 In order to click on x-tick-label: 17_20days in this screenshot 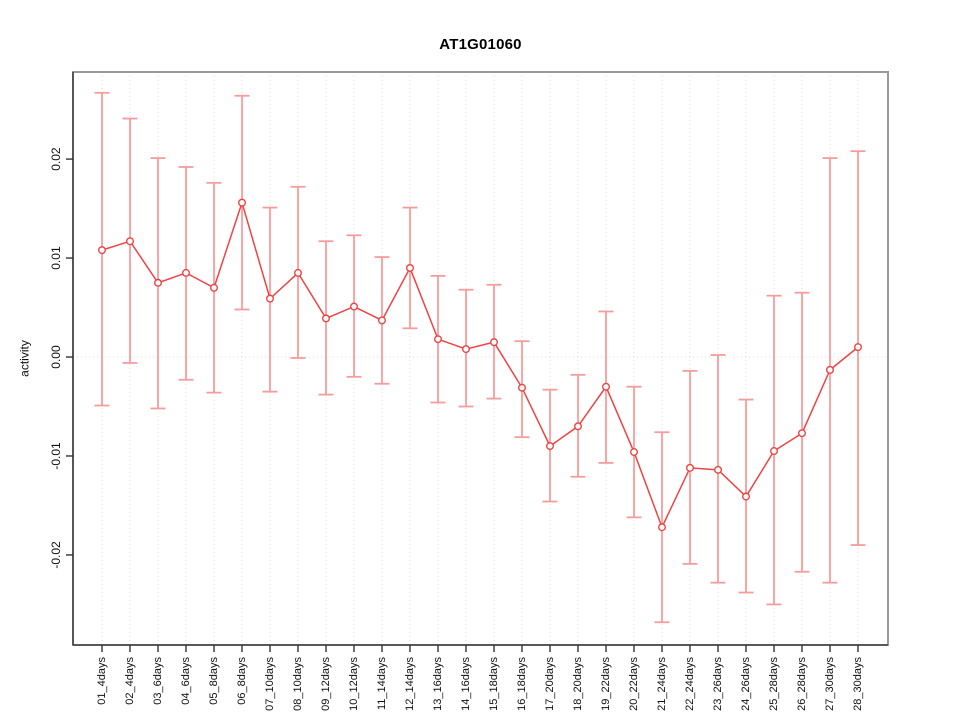, I will do `click(550, 684)`.